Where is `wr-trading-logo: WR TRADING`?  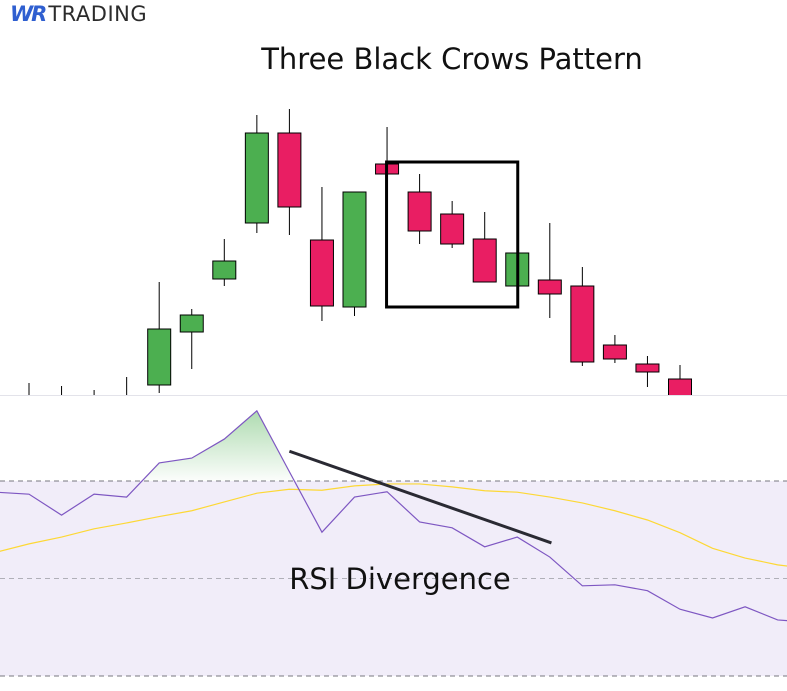
wr-trading-logo: WR TRADING is located at coordinates (78, 14).